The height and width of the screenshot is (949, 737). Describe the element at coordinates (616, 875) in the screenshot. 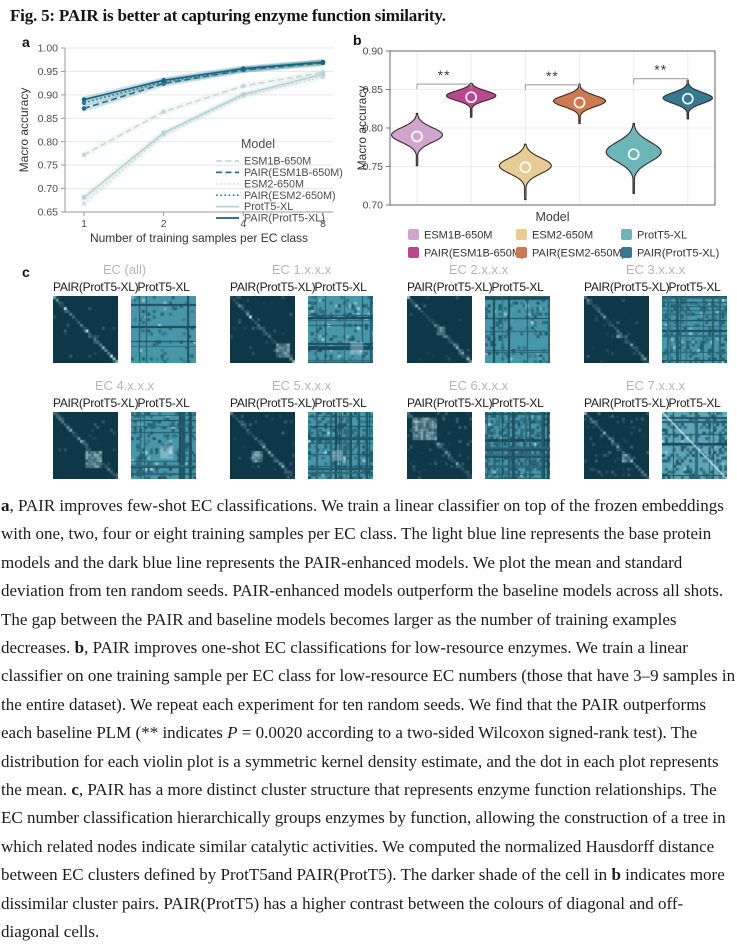

I see `caption-panel-ref: b` at that location.